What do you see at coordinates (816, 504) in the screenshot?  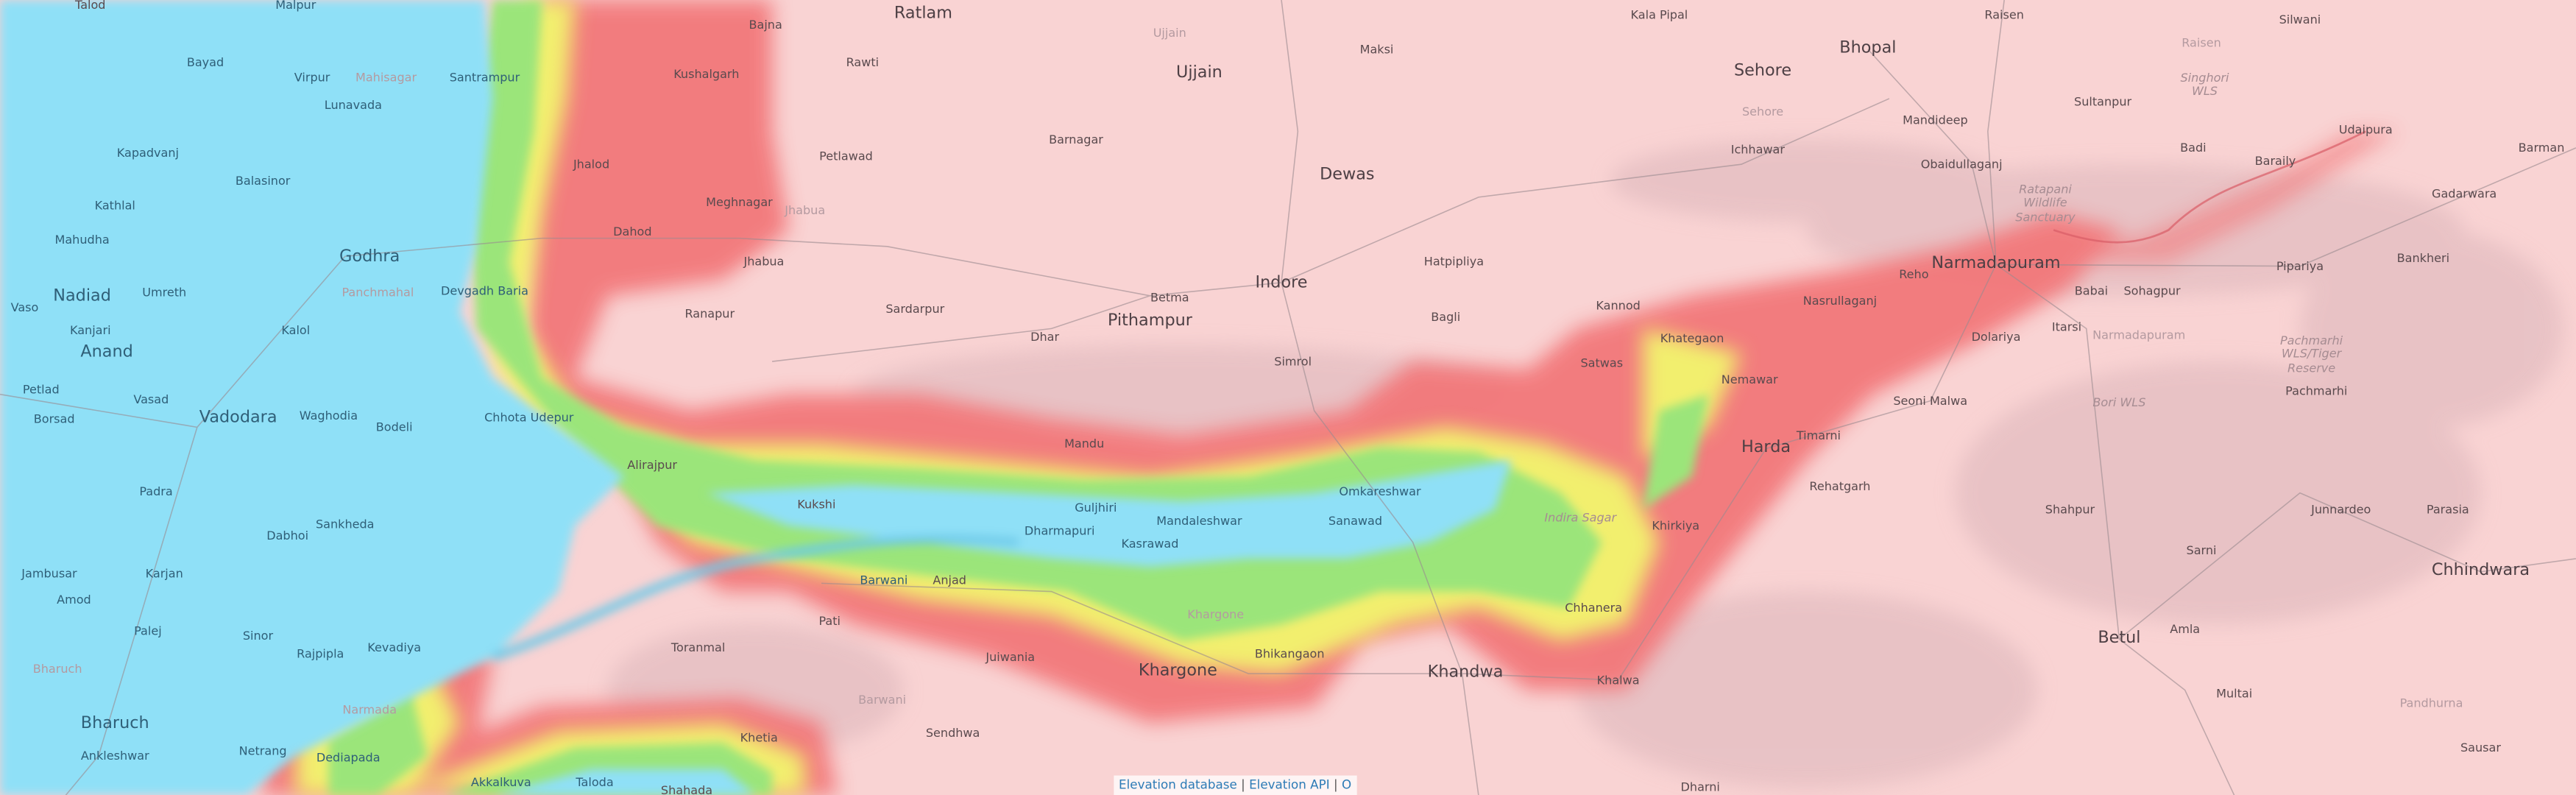 I see `place-label: Kukshi` at bounding box center [816, 504].